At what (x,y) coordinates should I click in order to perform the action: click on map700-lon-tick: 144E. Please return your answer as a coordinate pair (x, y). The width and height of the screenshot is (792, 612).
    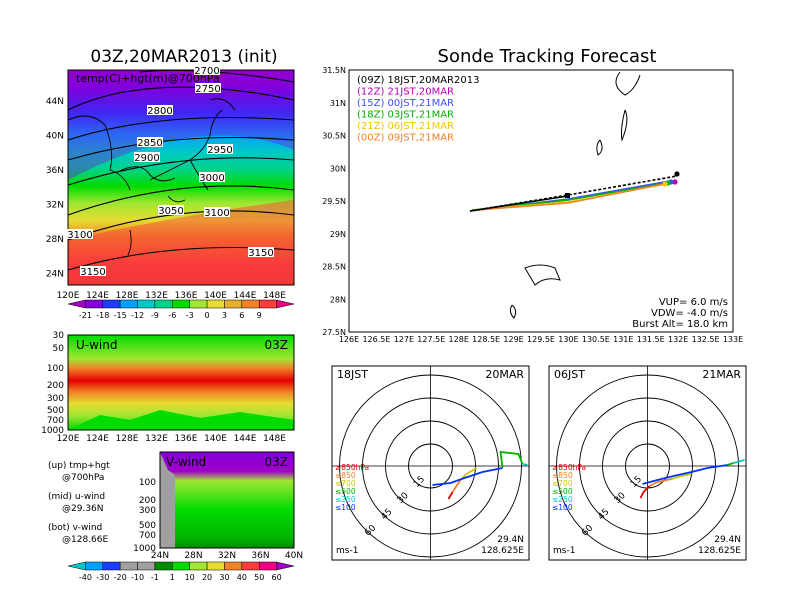
    Looking at the image, I should click on (245, 296).